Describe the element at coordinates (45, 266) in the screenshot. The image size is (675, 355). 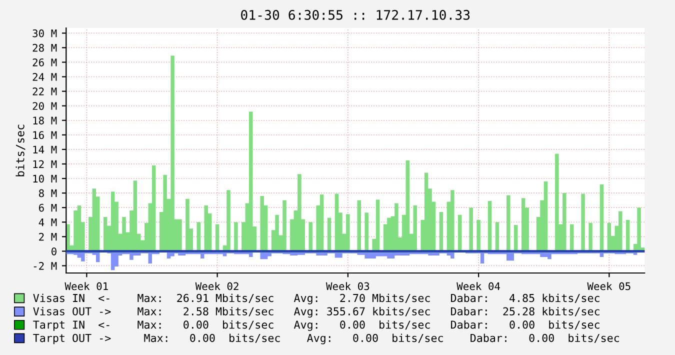
I see `y-tick-label: -2 M` at that location.